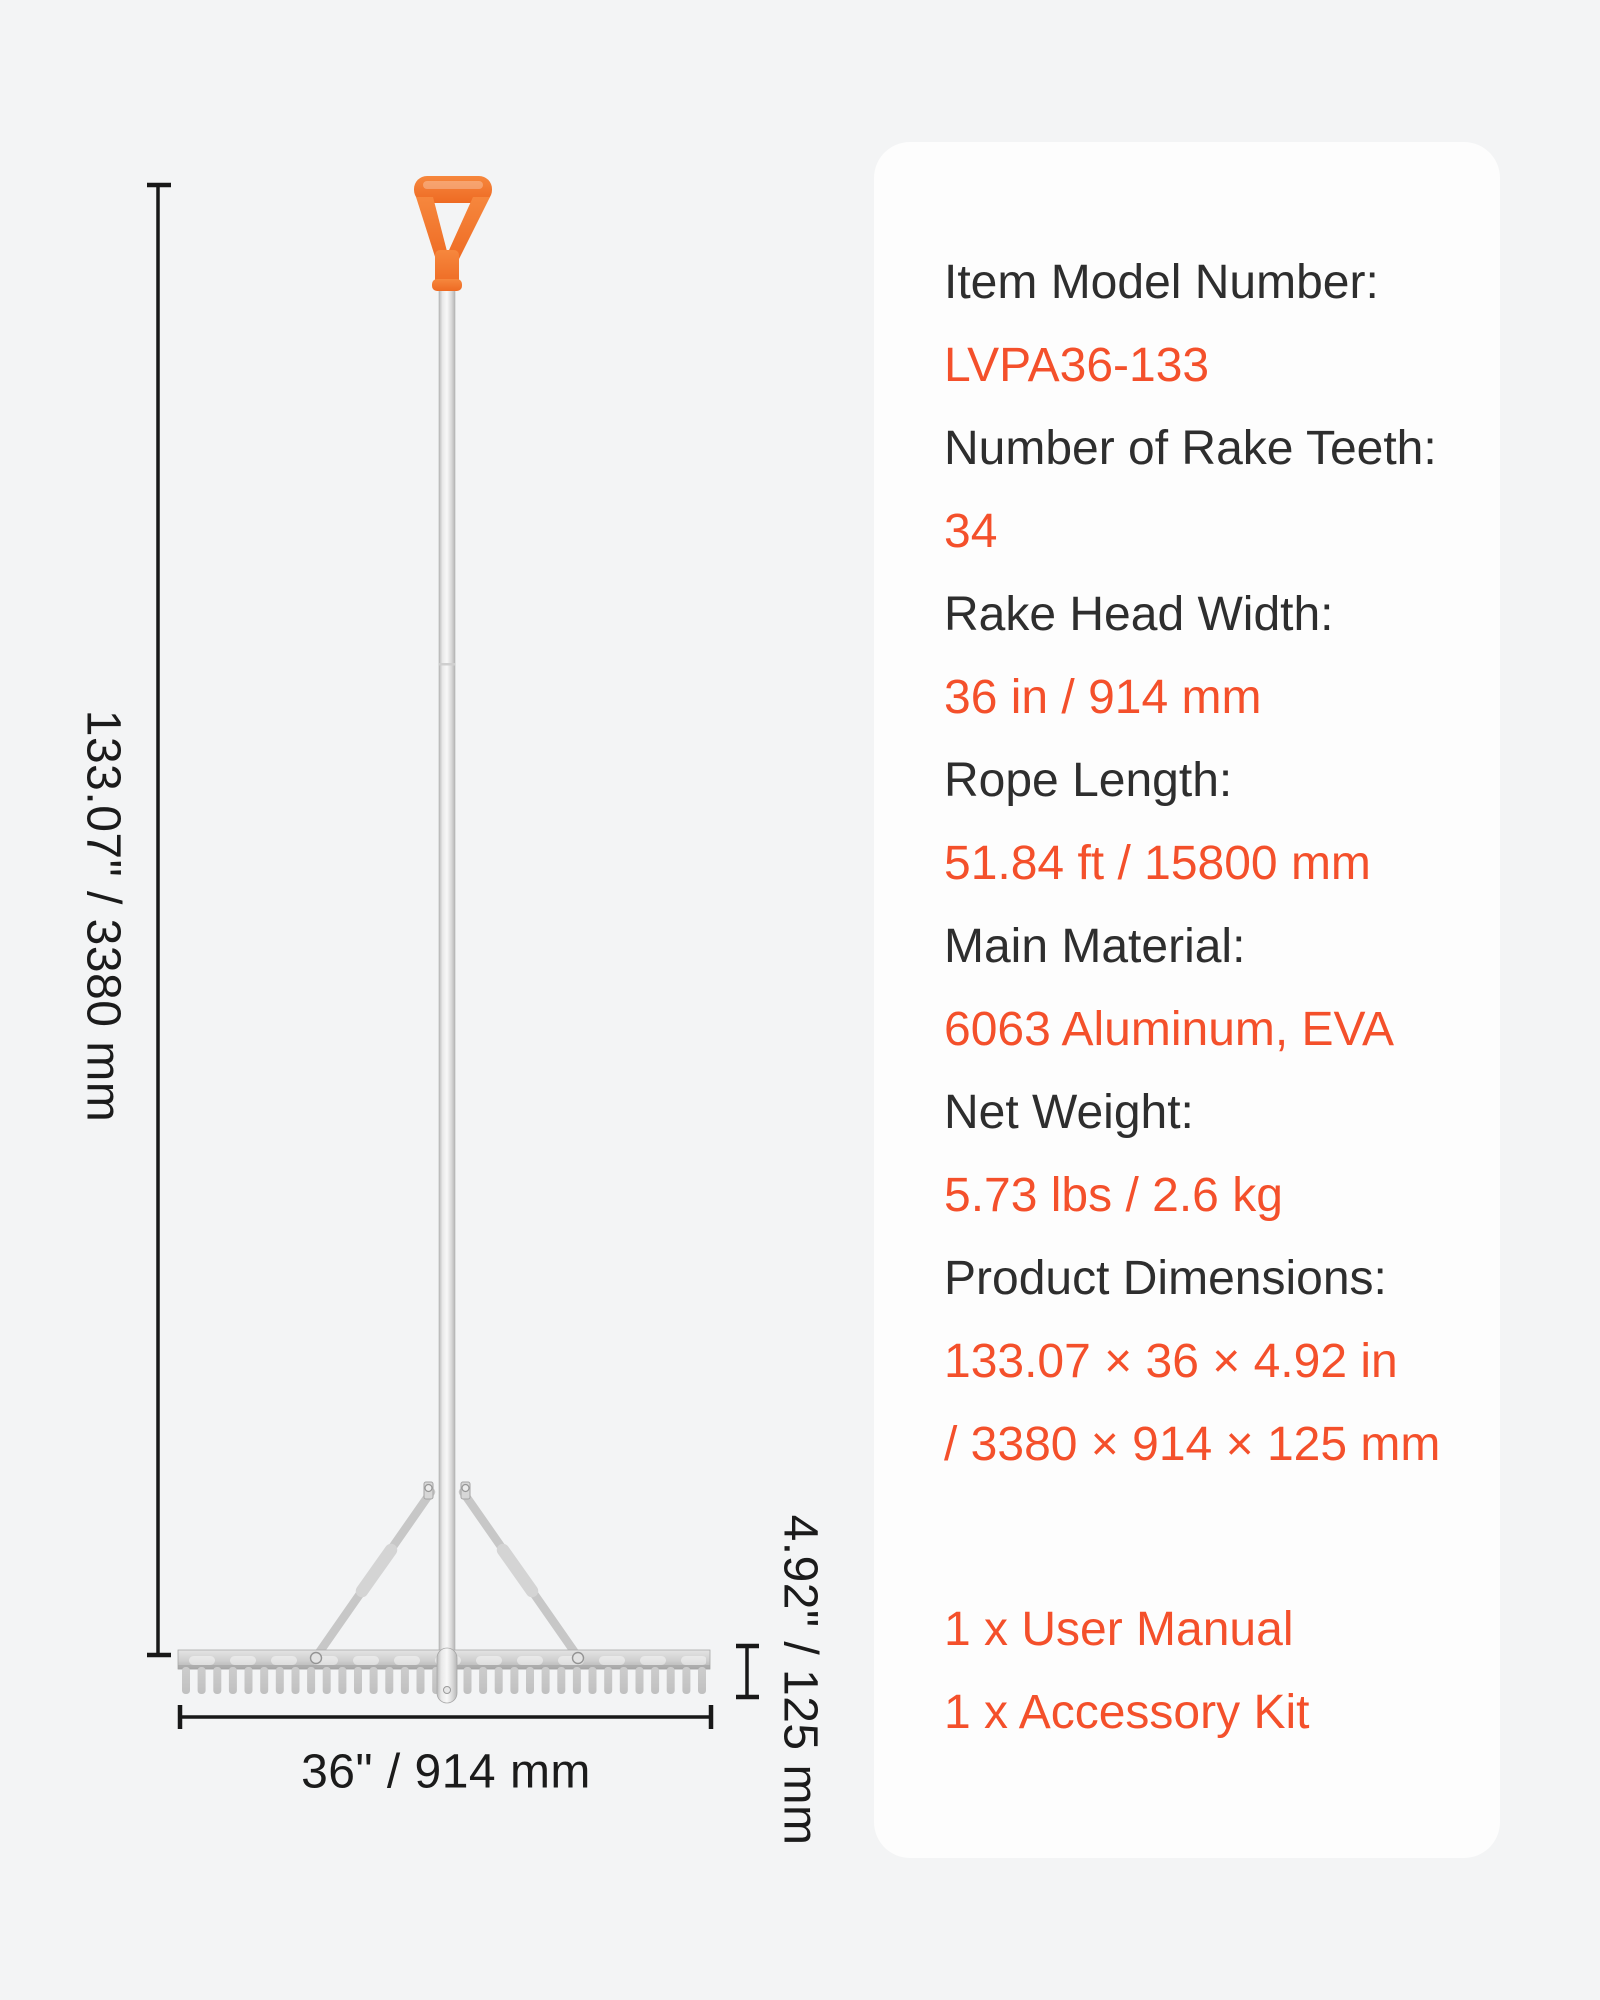 This screenshot has height=2000, width=1600. I want to click on brace-screw-left, so click(316, 1658).